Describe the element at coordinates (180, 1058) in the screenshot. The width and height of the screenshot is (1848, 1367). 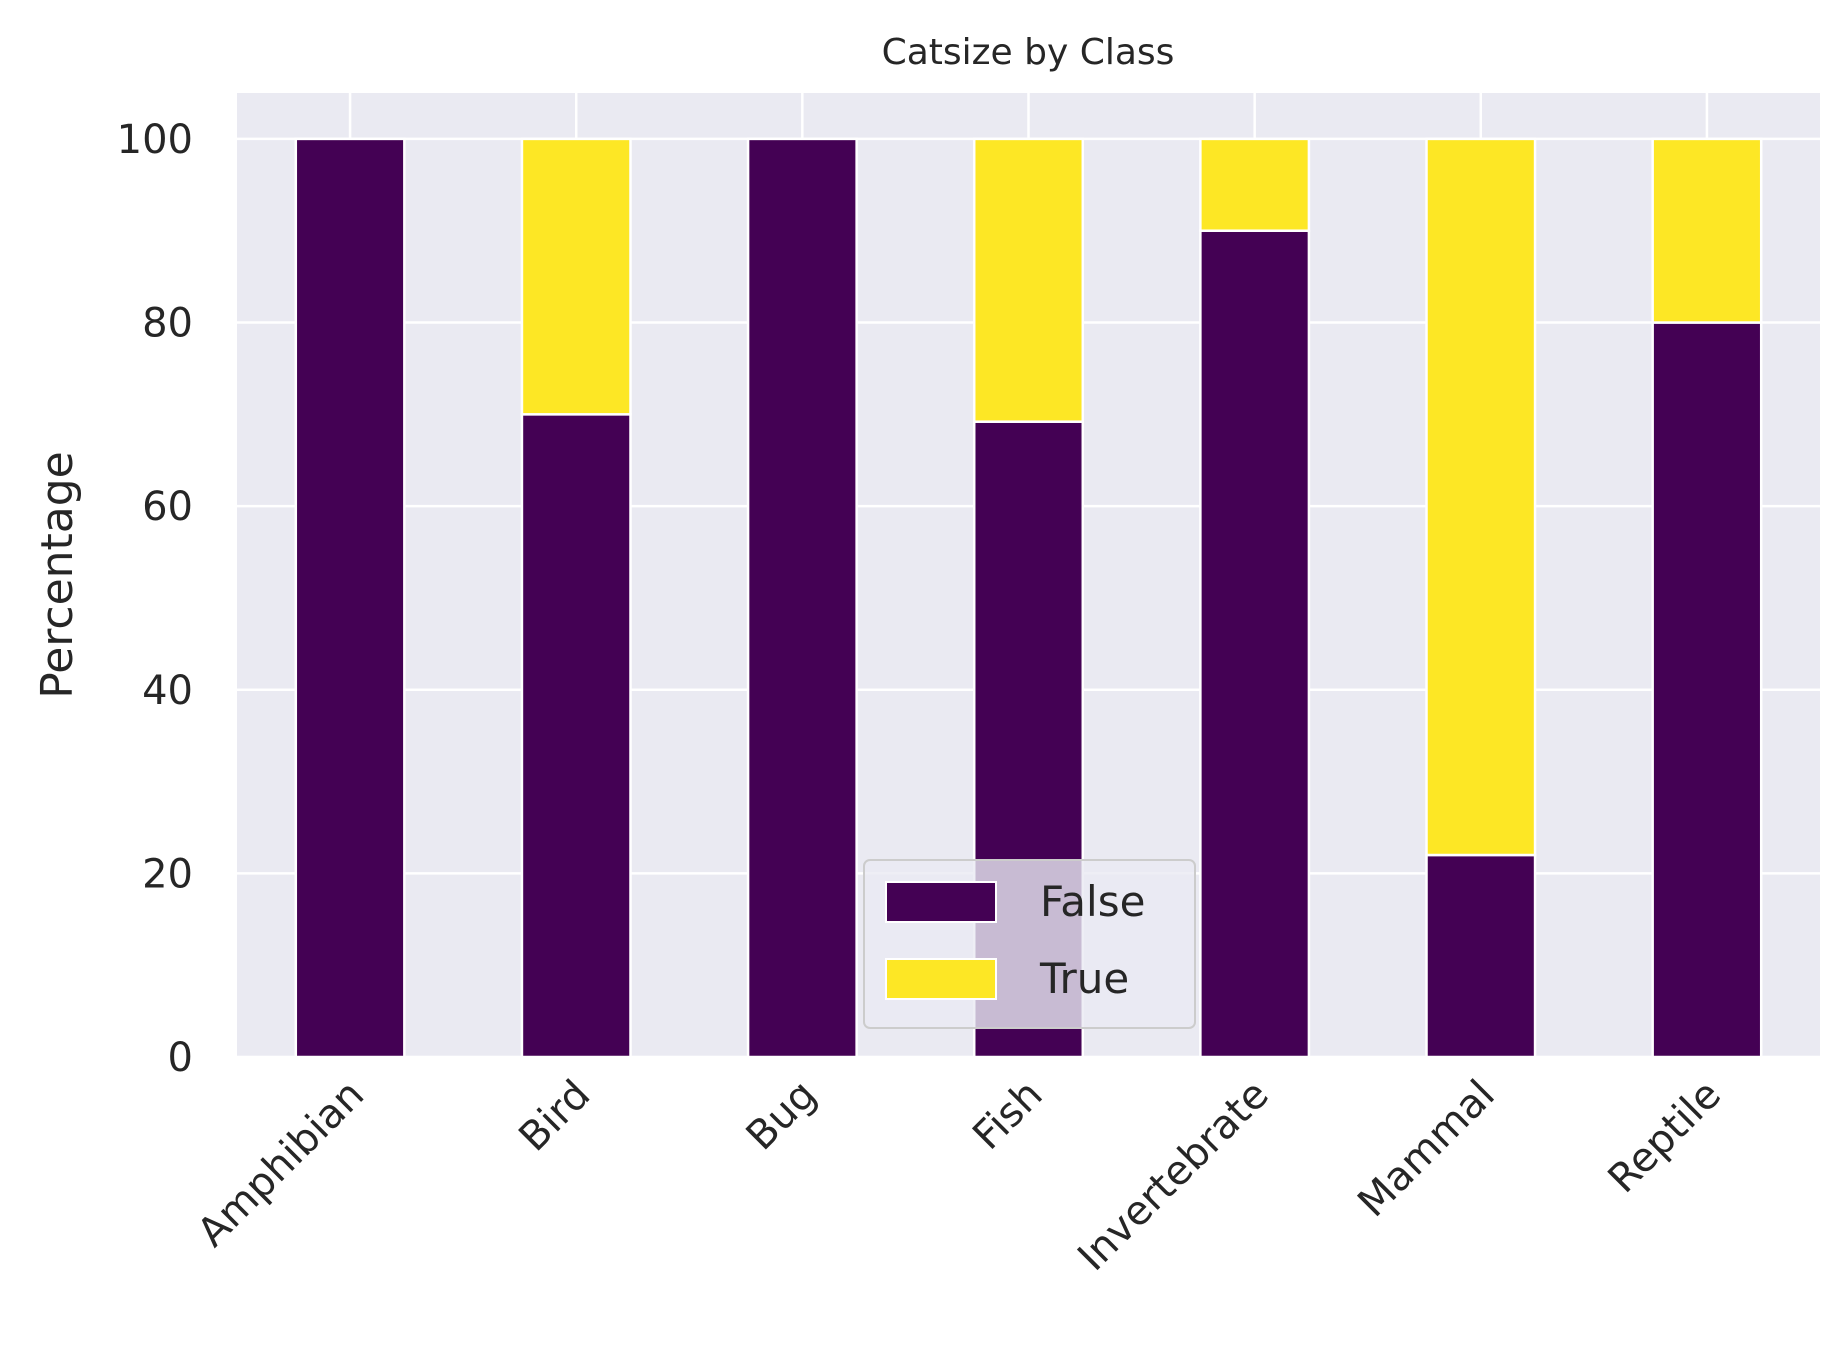
I see `y-tick-label: 0` at that location.